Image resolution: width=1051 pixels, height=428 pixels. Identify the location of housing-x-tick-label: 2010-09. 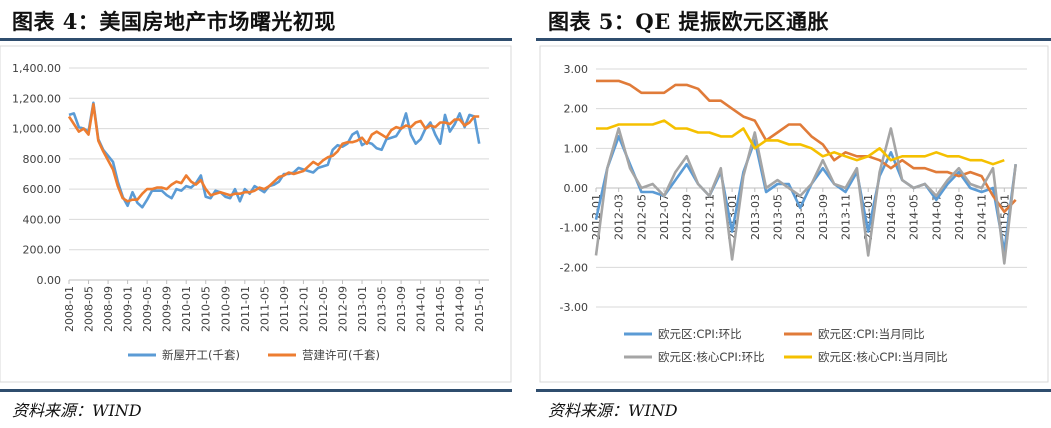
(225, 309).